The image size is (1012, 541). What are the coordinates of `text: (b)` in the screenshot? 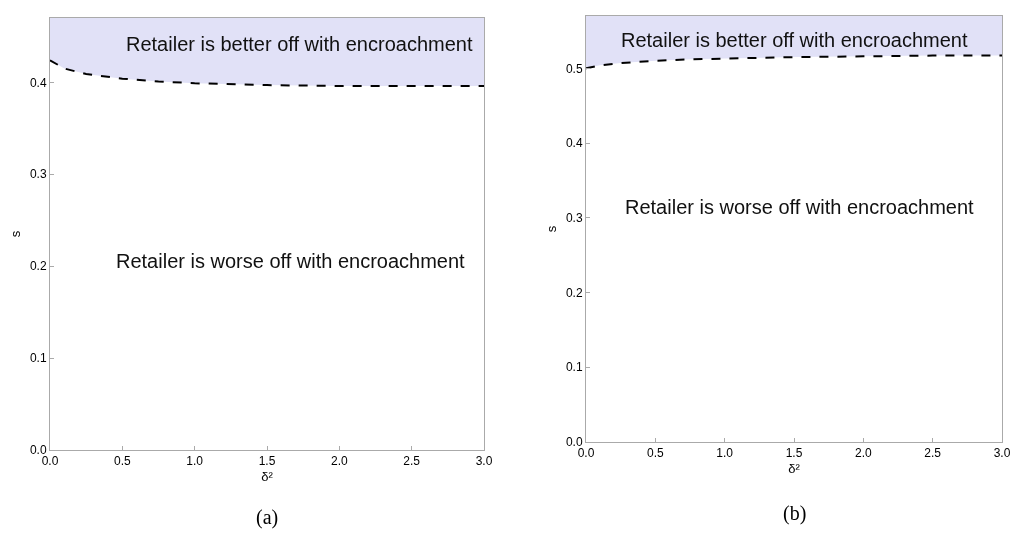 It's located at (795, 513).